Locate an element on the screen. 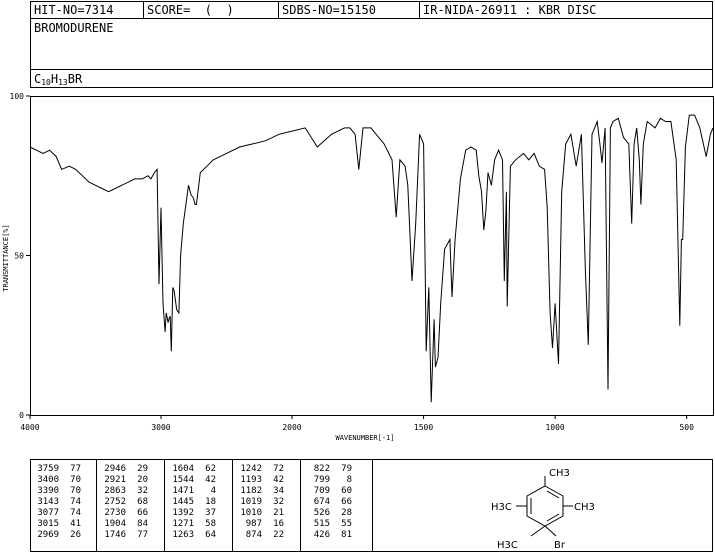 This screenshot has width=715, height=553. peak-row: 3390 70 is located at coordinates (57, 491).